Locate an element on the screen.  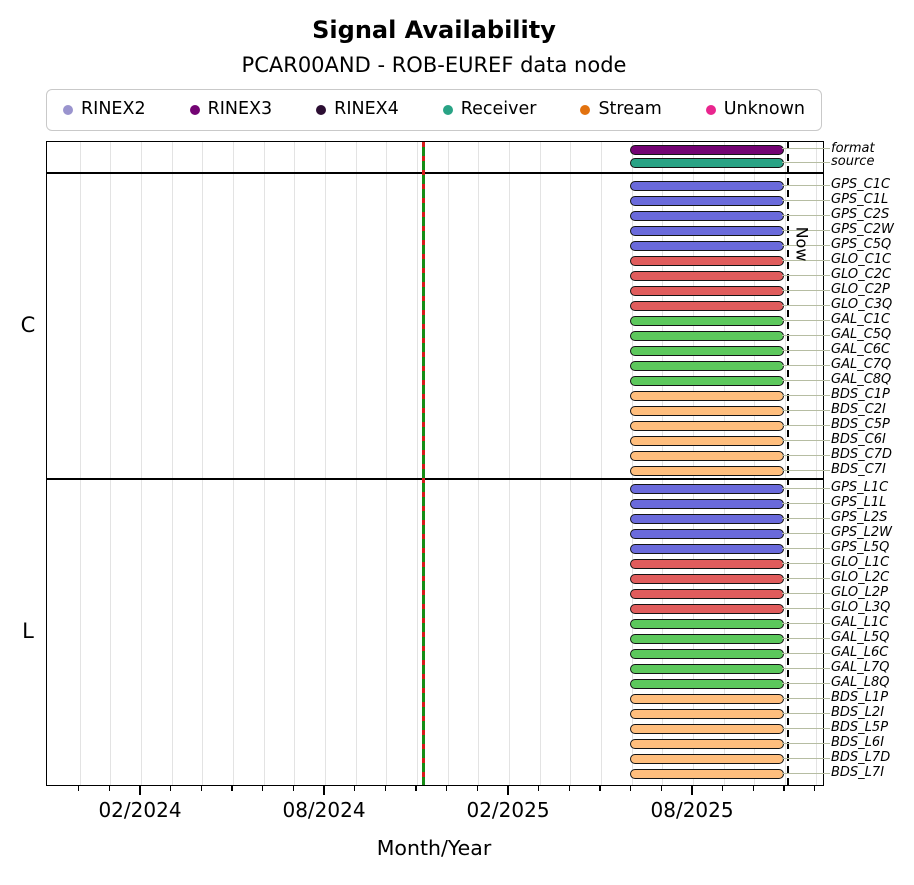
signal-label: GAL_C5Q is located at coordinates (861, 335).